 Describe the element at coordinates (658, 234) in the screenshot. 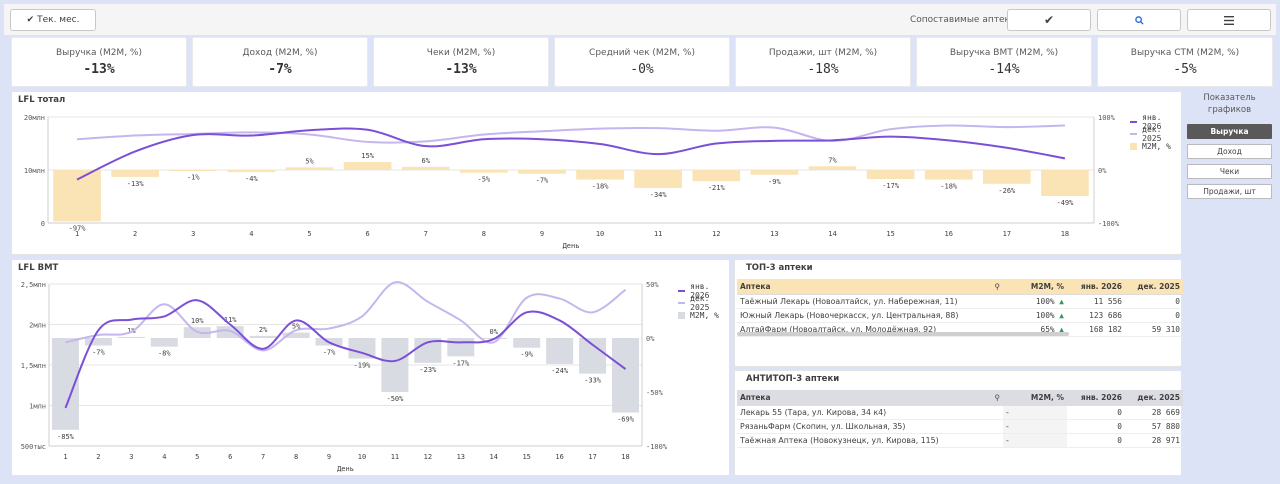

I see `x-tick-label: 11` at that location.